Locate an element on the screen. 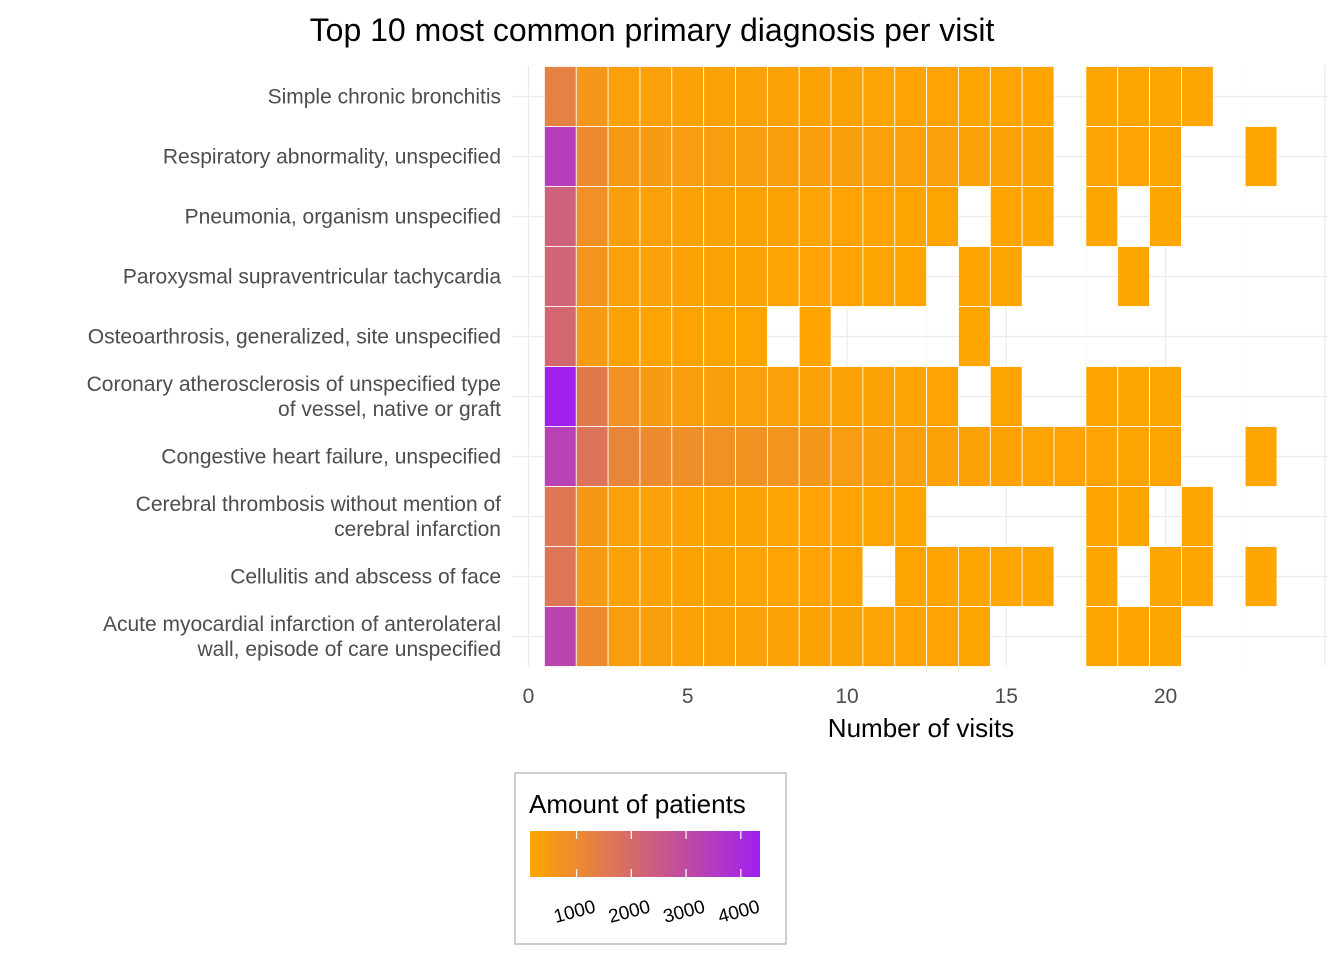 The image size is (1344, 960). y-tick-label: Paroxysmal supraventricular tachycardia is located at coordinates (312, 277).